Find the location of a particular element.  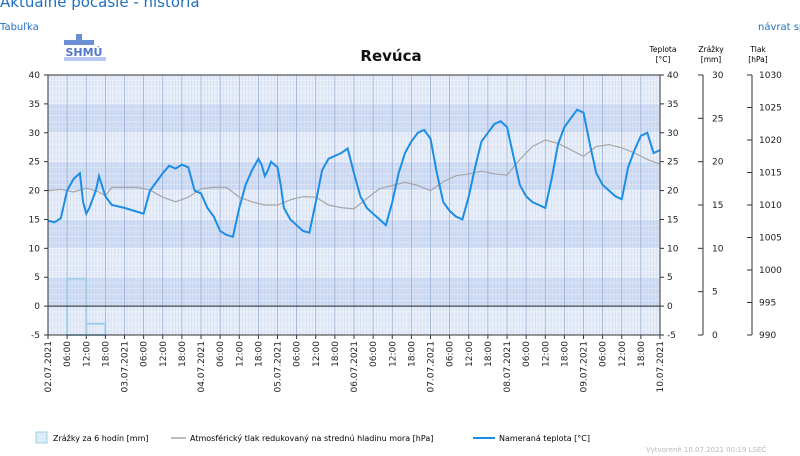

x-axis-tick-label: 05.07.2021 is located at coordinates (279, 367).